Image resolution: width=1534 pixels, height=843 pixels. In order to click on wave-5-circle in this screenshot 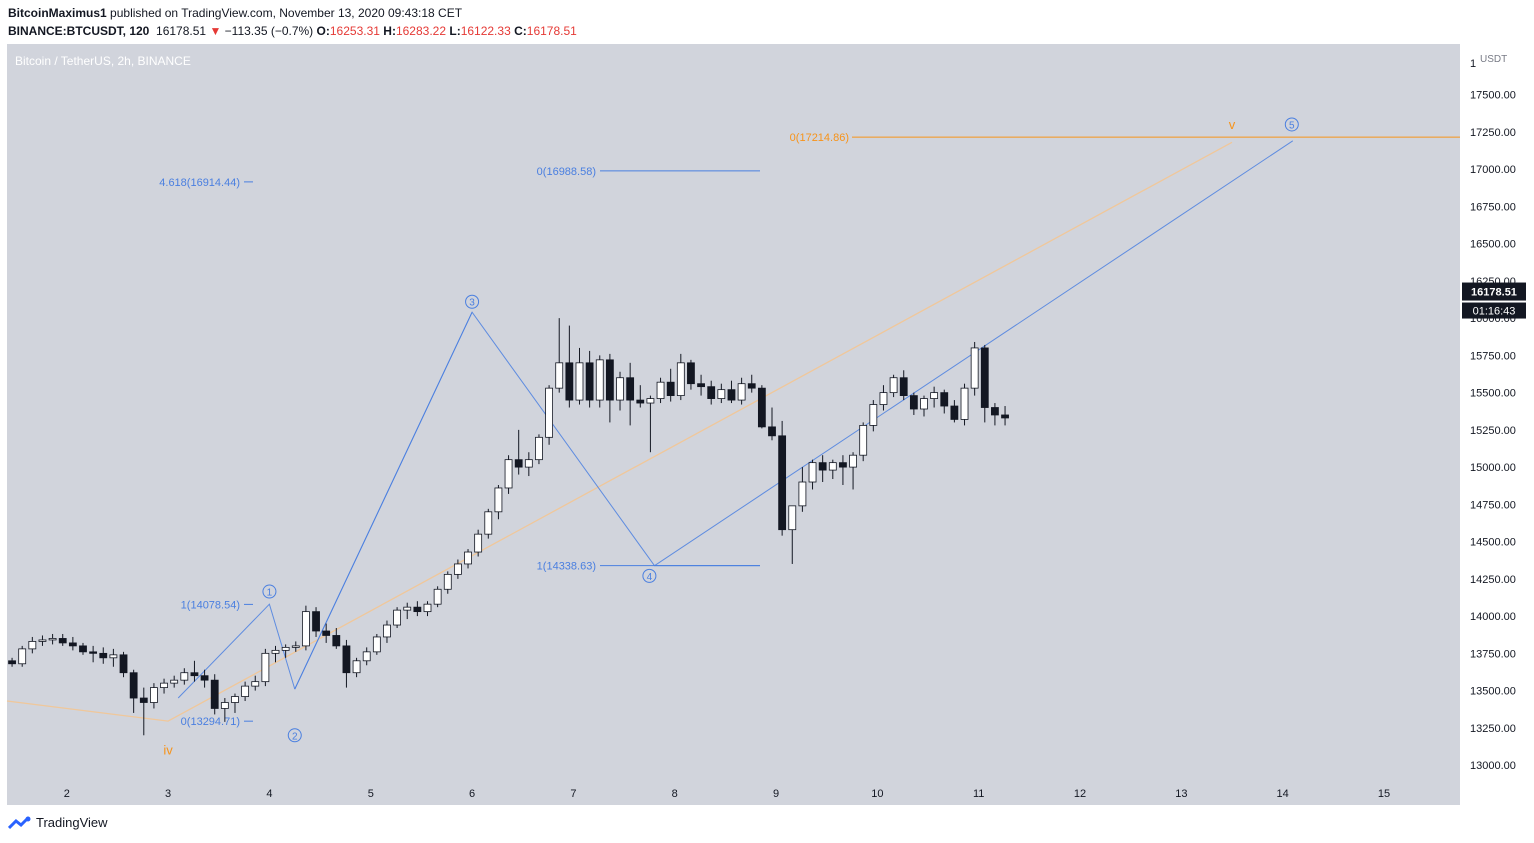, I will do `click(1291, 124)`.